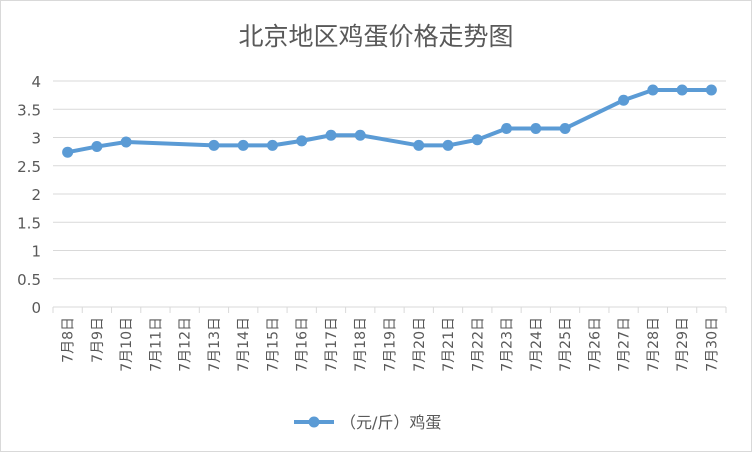 This screenshot has height=452, width=752. What do you see at coordinates (712, 344) in the screenshot?
I see `x-tick-label: 7月30日` at bounding box center [712, 344].